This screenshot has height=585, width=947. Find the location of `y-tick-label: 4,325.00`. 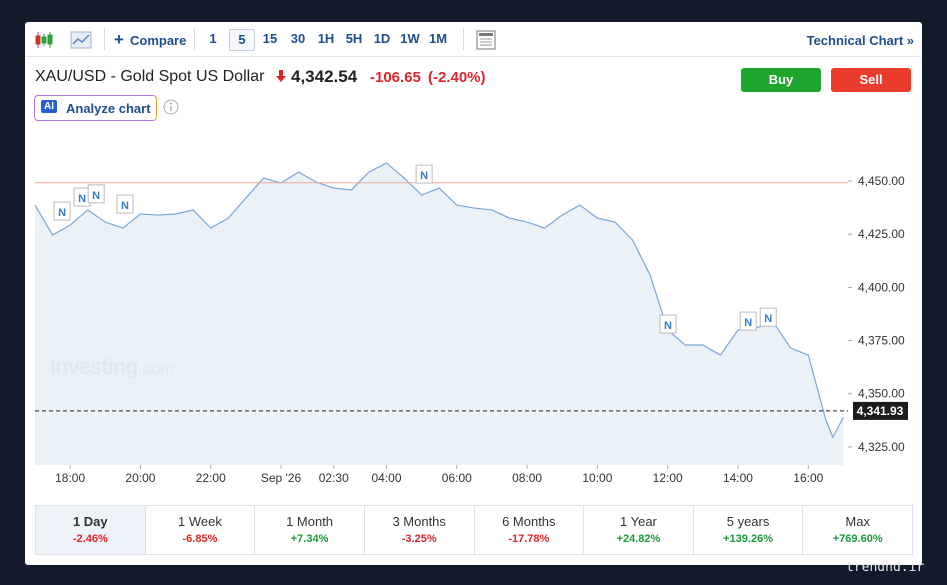

y-tick-label: 4,325.00 is located at coordinates (881, 447).